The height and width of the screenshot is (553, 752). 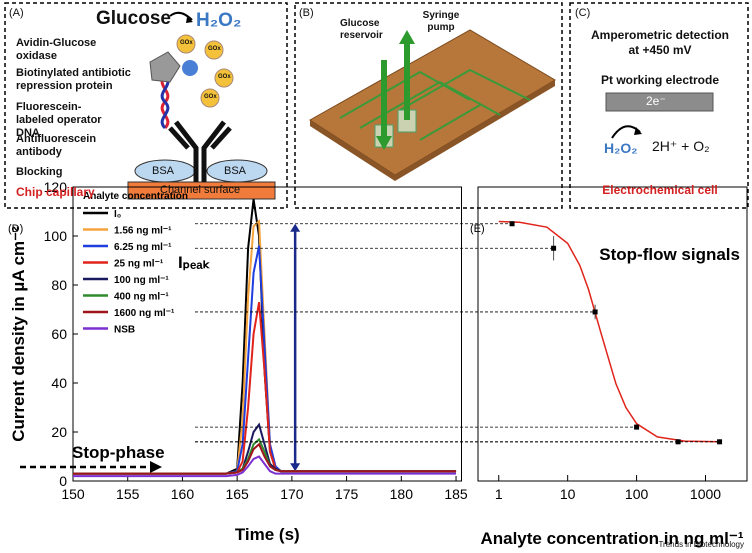 I want to click on h2o2: H₂O₂, so click(x=219, y=20).